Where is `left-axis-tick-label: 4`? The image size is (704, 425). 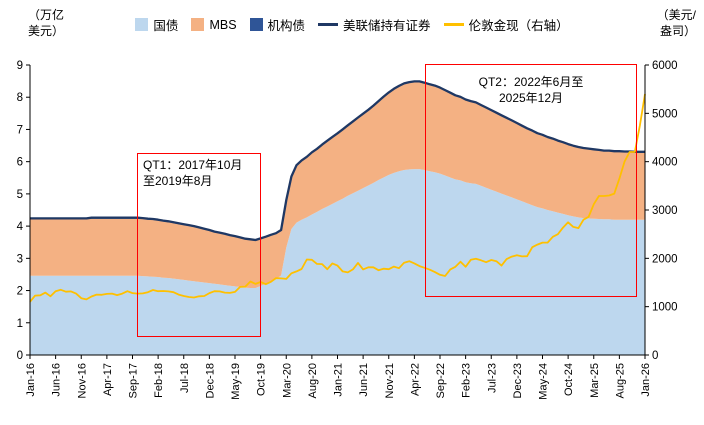
left-axis-tick-label: 4 is located at coordinates (20, 227).